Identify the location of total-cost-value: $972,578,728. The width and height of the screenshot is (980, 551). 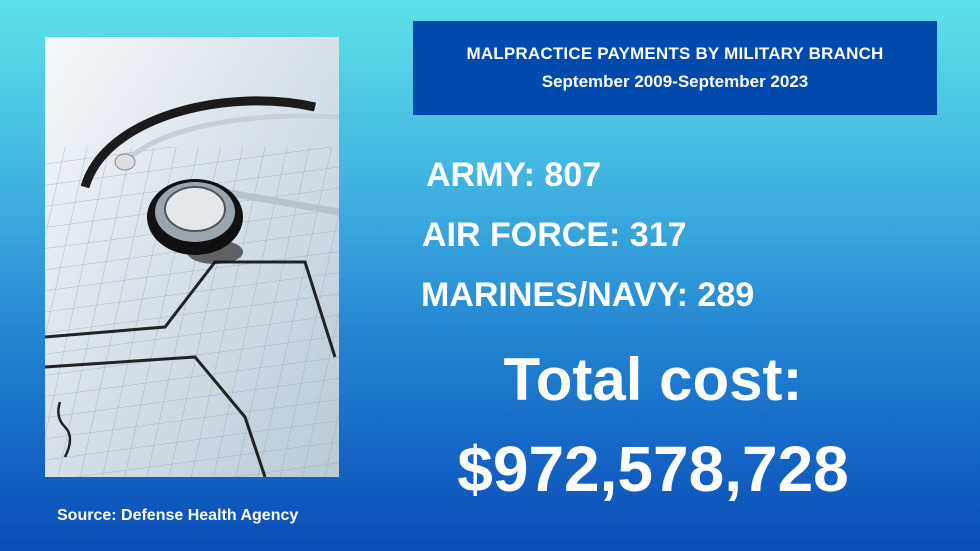
(653, 469).